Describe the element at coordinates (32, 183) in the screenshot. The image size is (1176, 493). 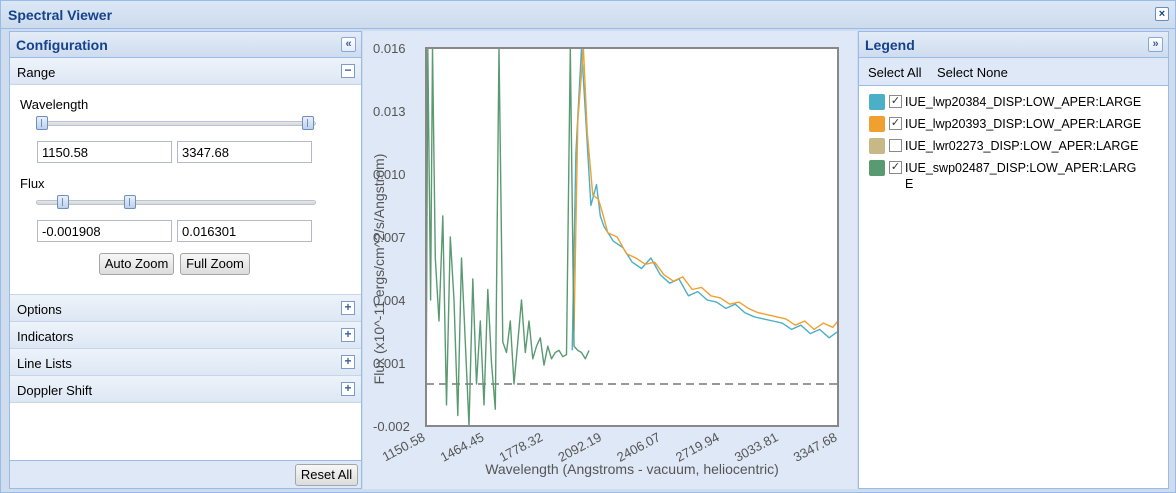
I see `flux-label: Flux` at that location.